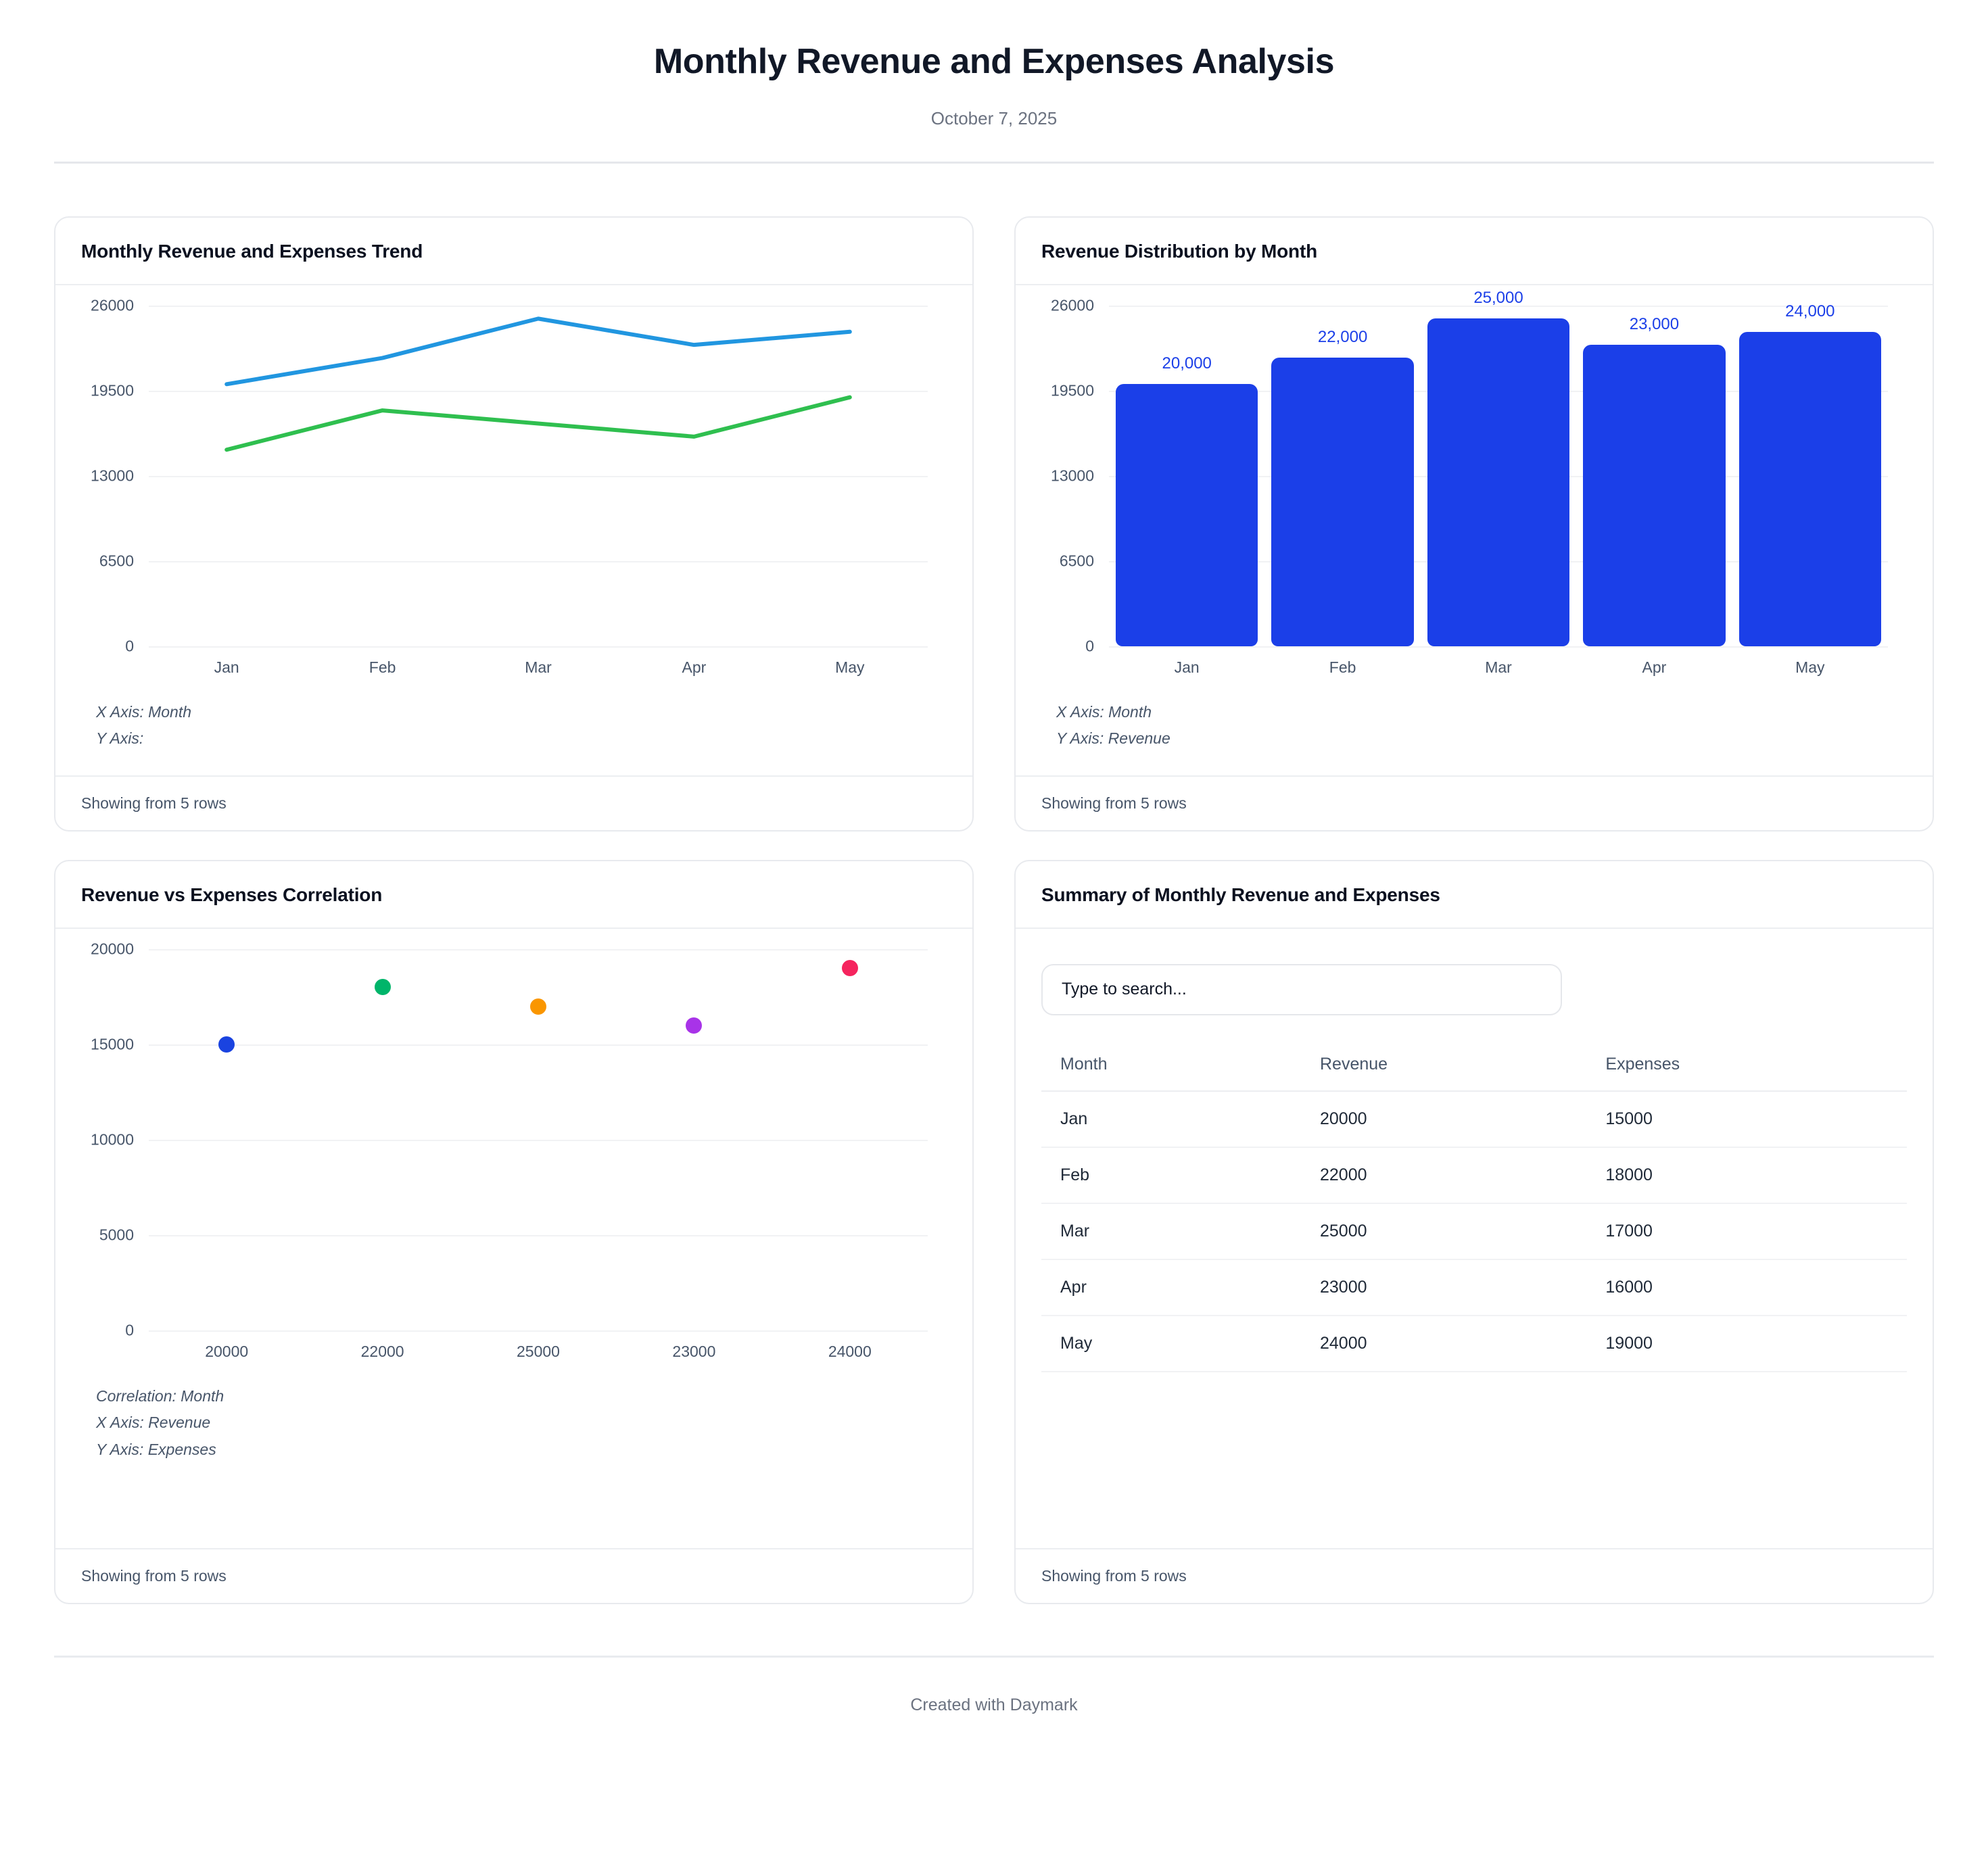 This screenshot has height=1855, width=1988. What do you see at coordinates (112, 949) in the screenshot?
I see `y-axis-tick: 20000` at bounding box center [112, 949].